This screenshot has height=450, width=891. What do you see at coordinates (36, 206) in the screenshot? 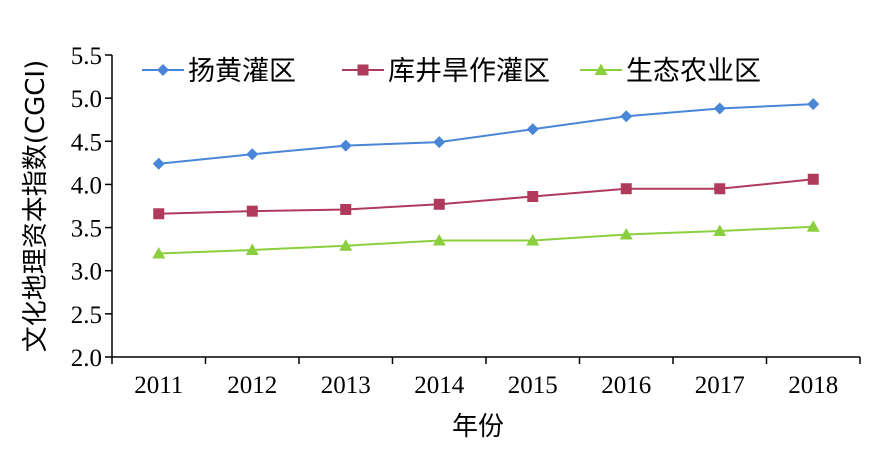
I see `y-axis-title: 文化地理资本指数(CGCI)` at bounding box center [36, 206].